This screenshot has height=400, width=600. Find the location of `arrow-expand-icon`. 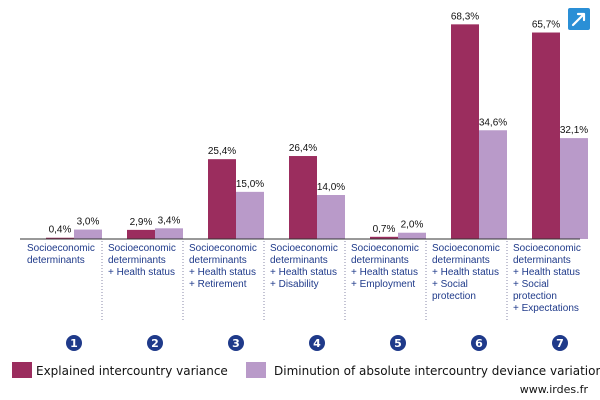

arrow-expand-icon is located at coordinates (579, 19).